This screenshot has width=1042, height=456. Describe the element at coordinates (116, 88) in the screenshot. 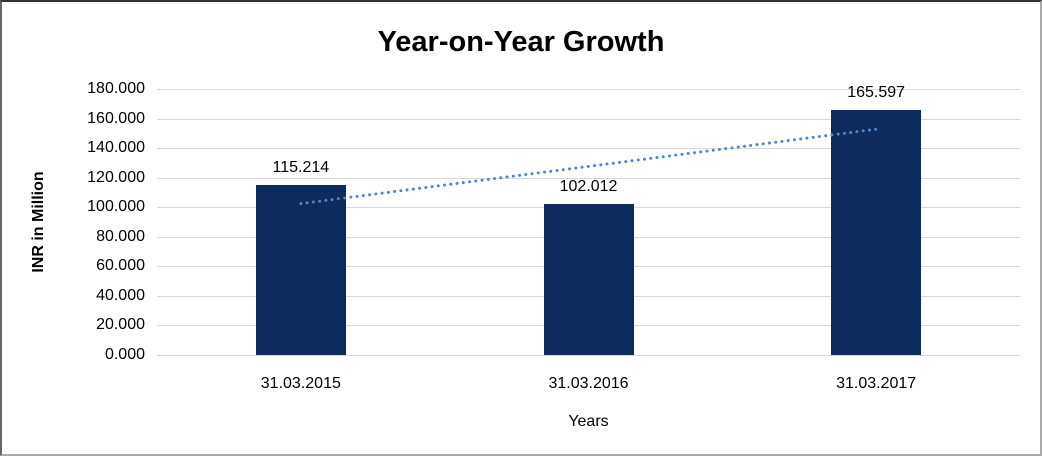

I see `y-tick-label: 180.000` at that location.